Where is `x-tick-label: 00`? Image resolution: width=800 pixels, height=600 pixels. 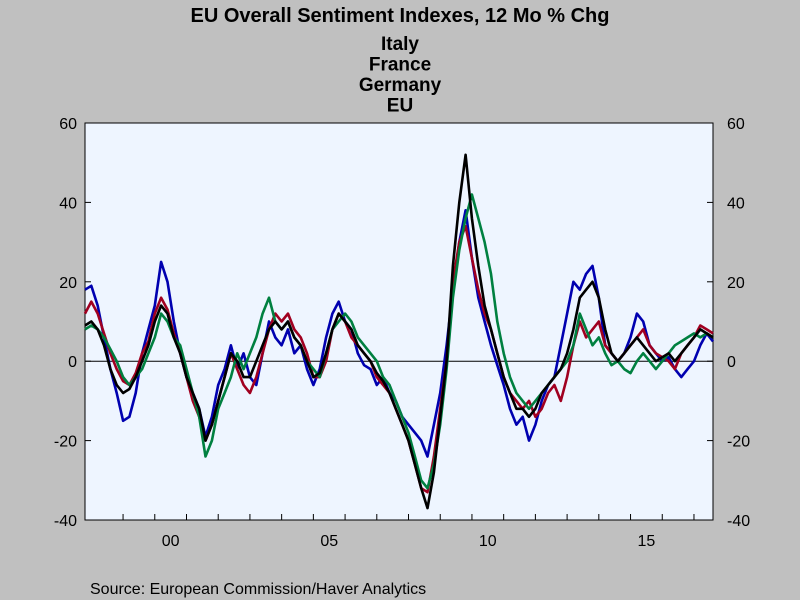 x-tick-label: 00 is located at coordinates (171, 541).